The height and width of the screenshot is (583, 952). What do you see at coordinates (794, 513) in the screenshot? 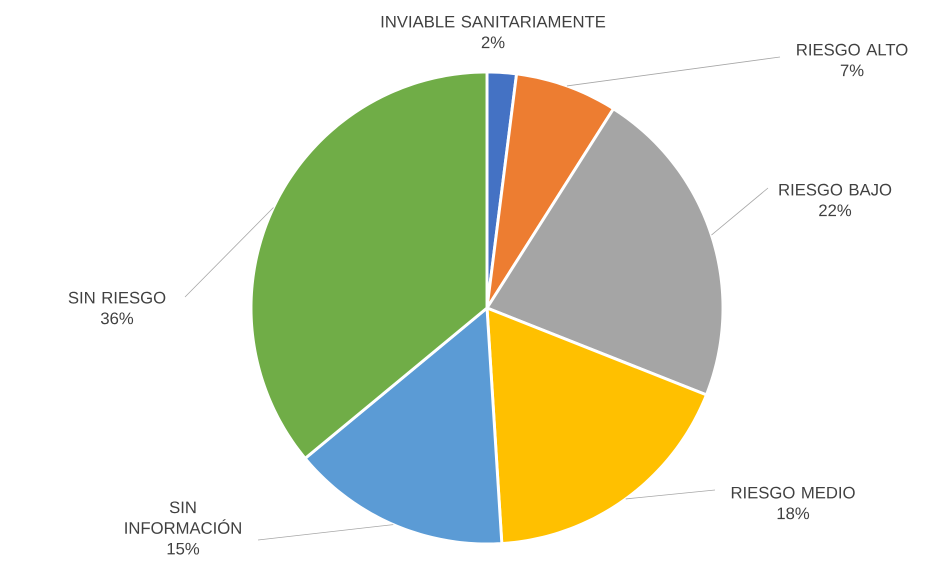
I see `data-label: 18%` at bounding box center [794, 513].